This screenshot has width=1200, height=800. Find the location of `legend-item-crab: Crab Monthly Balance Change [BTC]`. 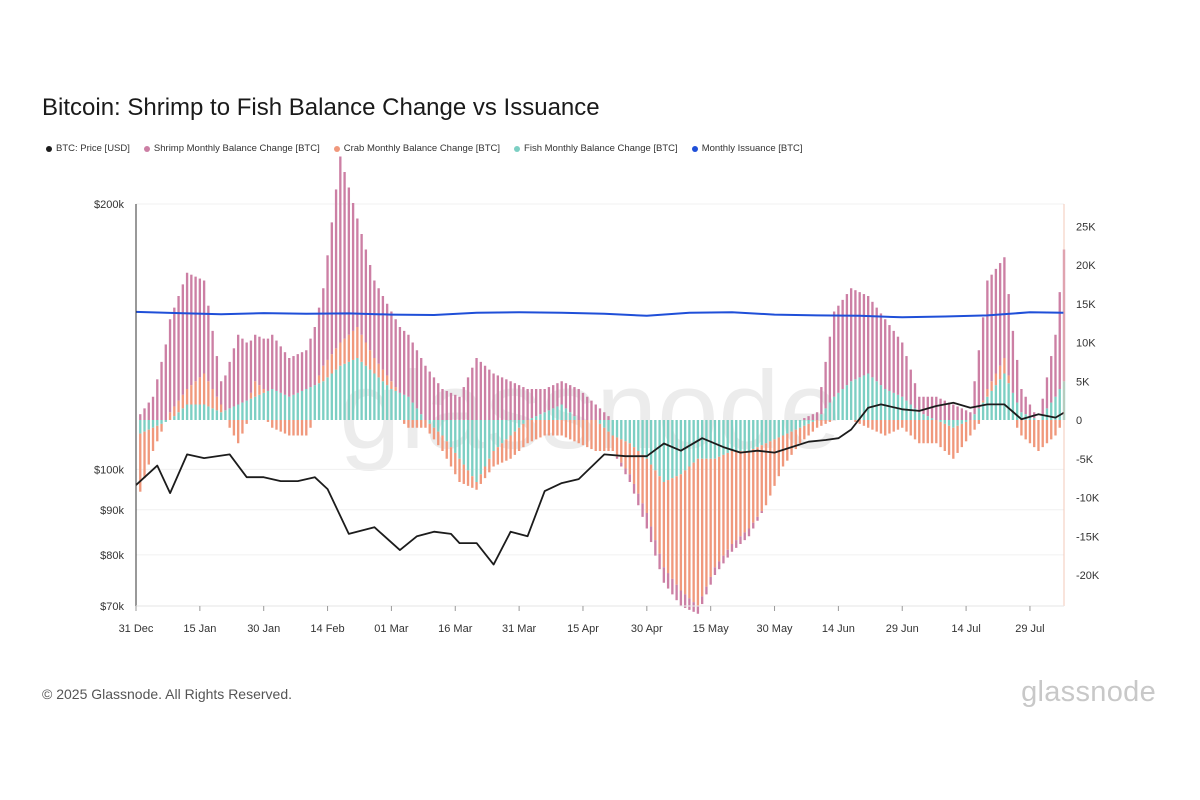

legend-item-crab: Crab Monthly Balance Change [BTC] is located at coordinates (416, 148).